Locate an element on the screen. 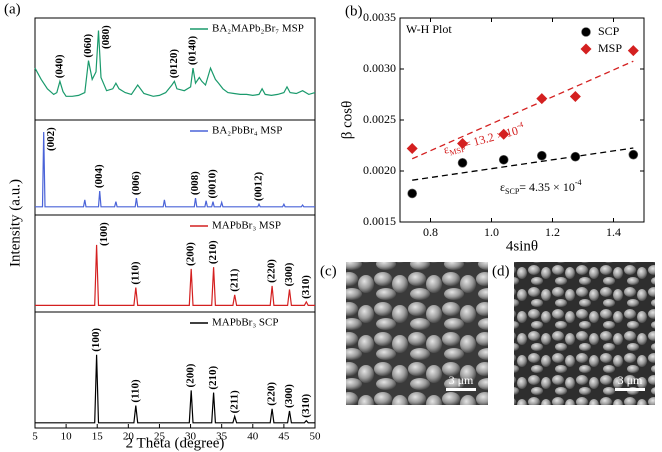  peak-label: (060) is located at coordinates (88, 45).